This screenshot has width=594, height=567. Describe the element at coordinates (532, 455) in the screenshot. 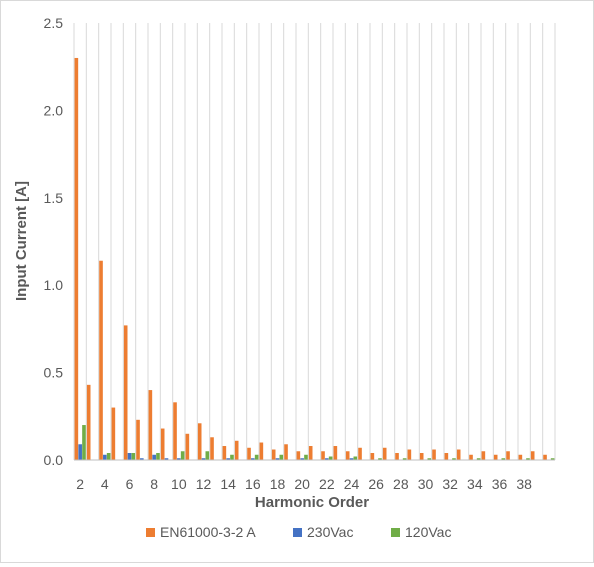

I see `bar-en61000-3-2-a-h39` at that location.